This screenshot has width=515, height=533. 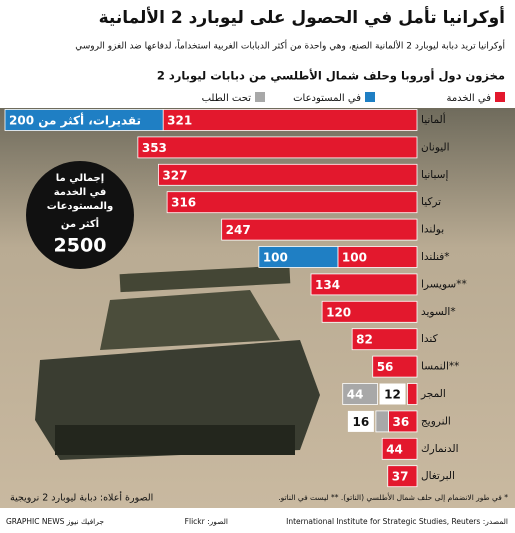 What do you see at coordinates (80, 192) in the screenshot?
I see `annotation-line: في الخدمة` at bounding box center [80, 192].